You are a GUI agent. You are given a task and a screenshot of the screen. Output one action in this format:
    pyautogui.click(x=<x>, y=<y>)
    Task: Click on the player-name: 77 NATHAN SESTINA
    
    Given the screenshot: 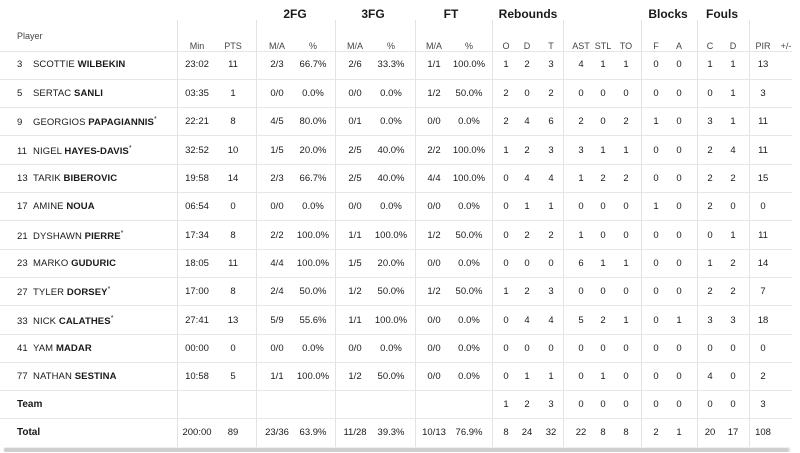 What is the action you would take?
    pyautogui.click(x=67, y=376)
    